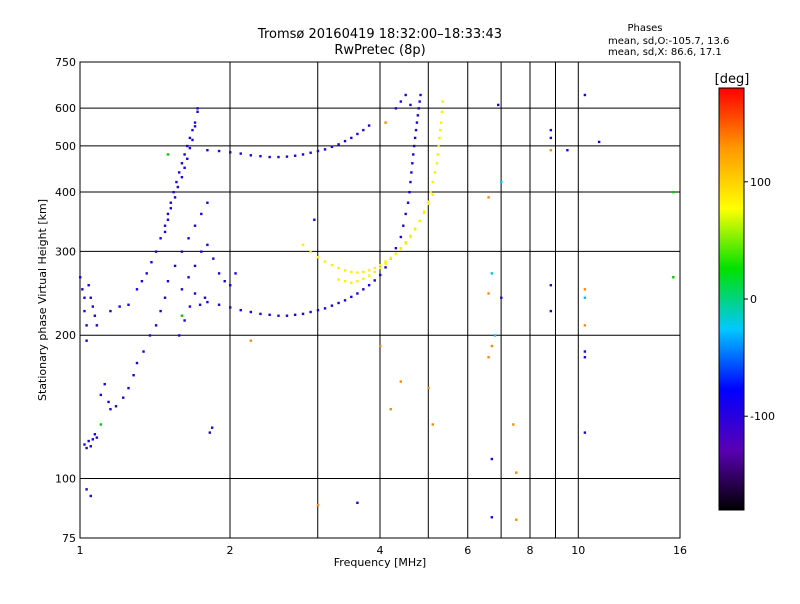 The image size is (800, 604). I want to click on y-tick-label: 300, so click(65, 251).